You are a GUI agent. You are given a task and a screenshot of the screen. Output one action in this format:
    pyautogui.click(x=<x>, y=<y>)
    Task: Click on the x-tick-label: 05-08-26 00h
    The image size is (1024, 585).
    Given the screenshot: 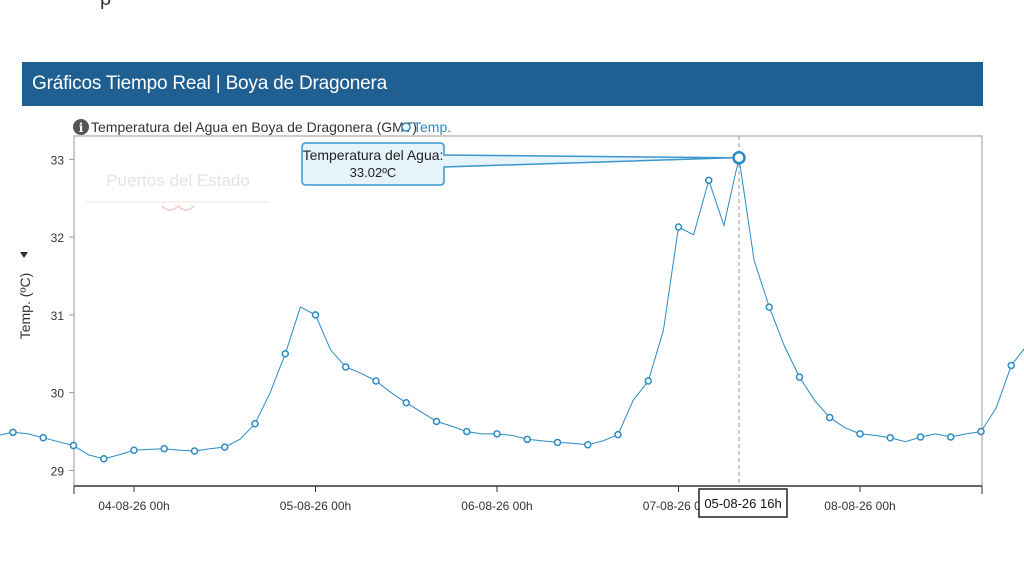 What is the action you would take?
    pyautogui.click(x=315, y=506)
    